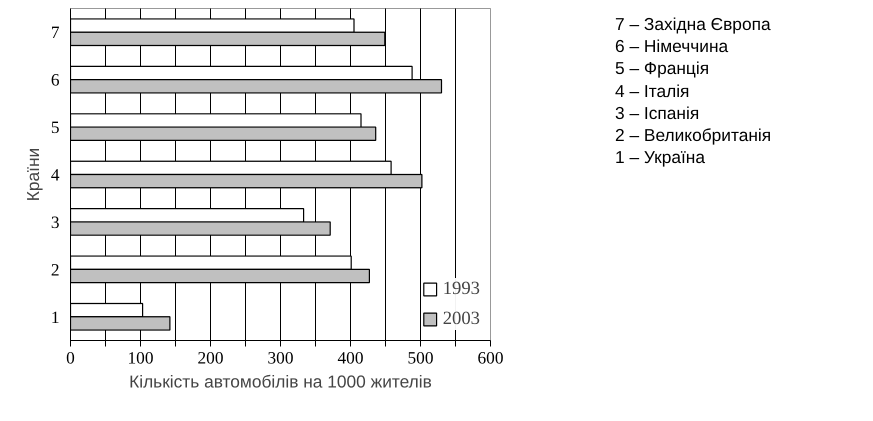  What do you see at coordinates (211, 358) in the screenshot?
I see `x-tick-label: 200` at bounding box center [211, 358].